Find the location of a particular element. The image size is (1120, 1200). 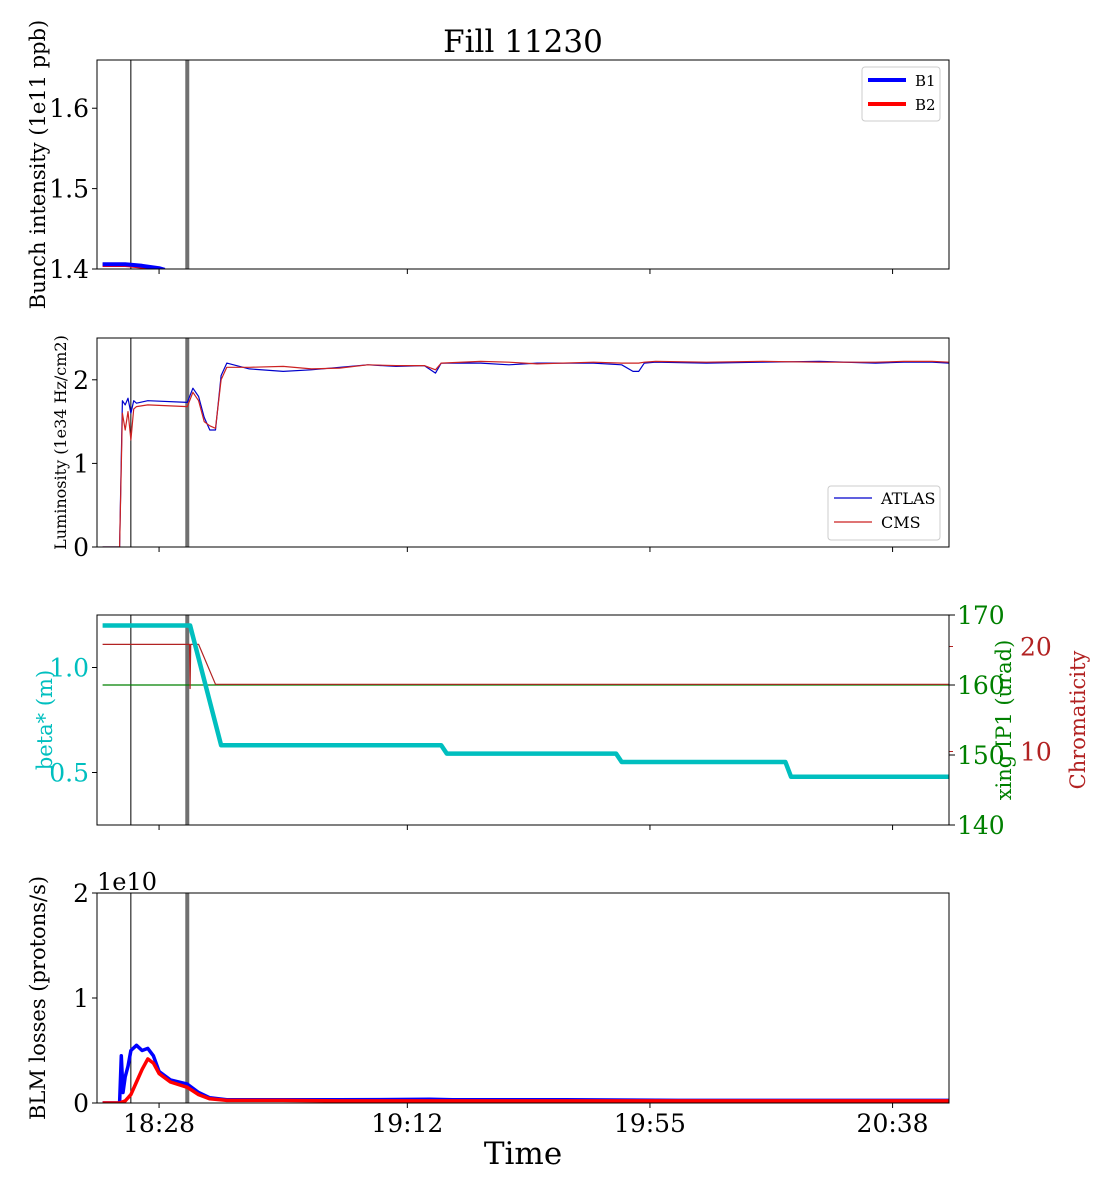

legend: ATLAS CMS is located at coordinates (884, 513).